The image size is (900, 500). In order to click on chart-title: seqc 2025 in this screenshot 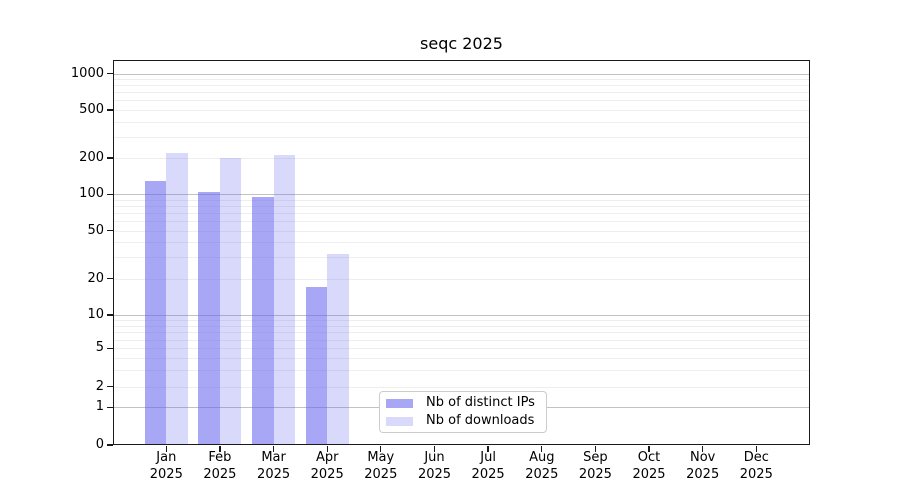, I will do `click(461, 43)`.